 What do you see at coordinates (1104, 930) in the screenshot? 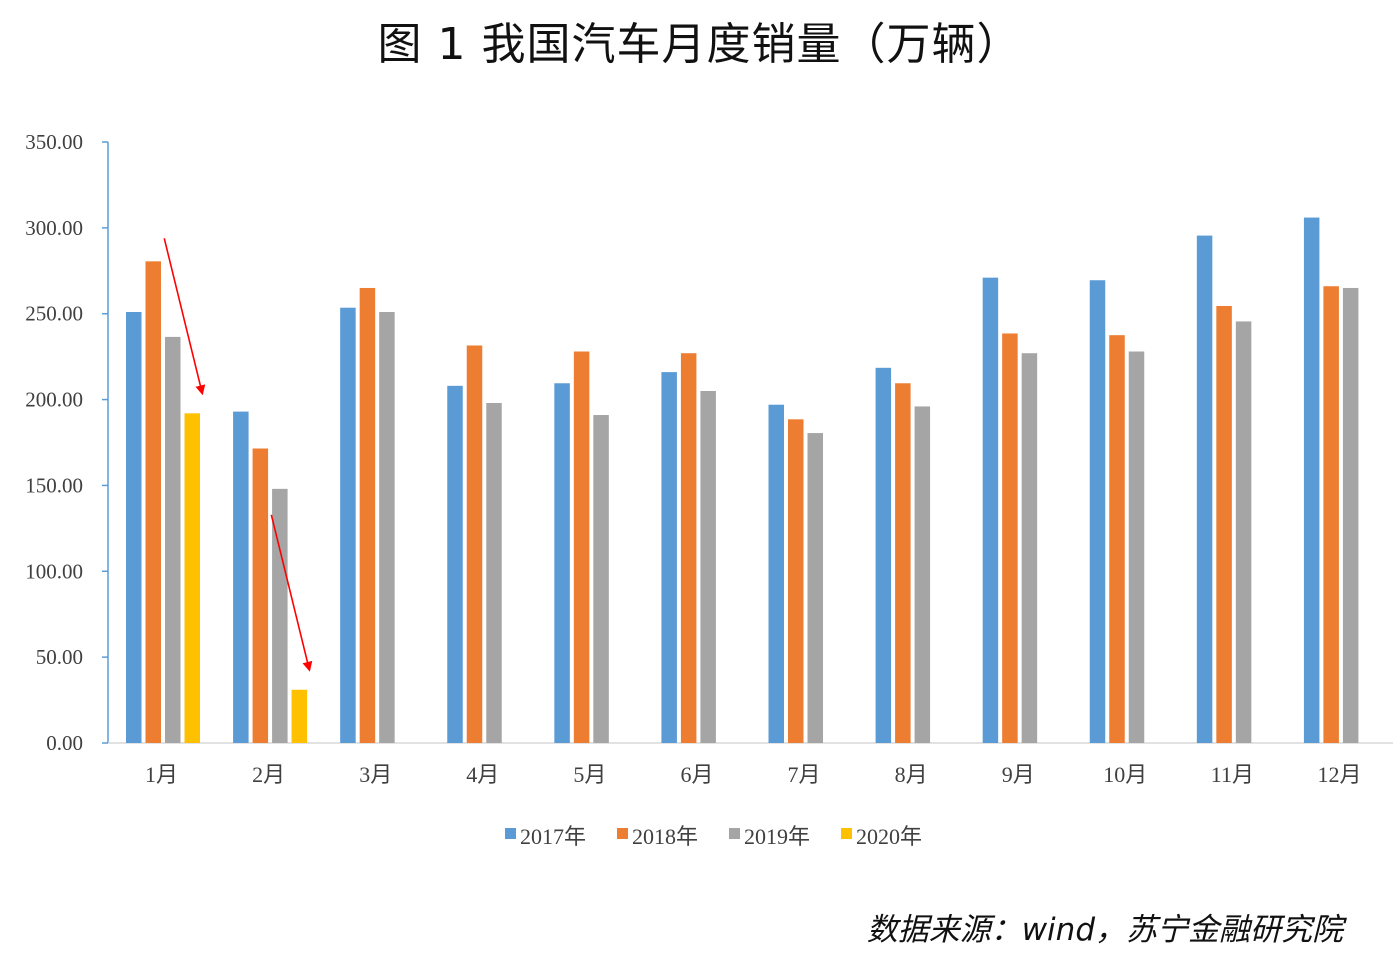
I see `source-note: 数据来源：wind，苏宁金融研究院` at bounding box center [1104, 930].